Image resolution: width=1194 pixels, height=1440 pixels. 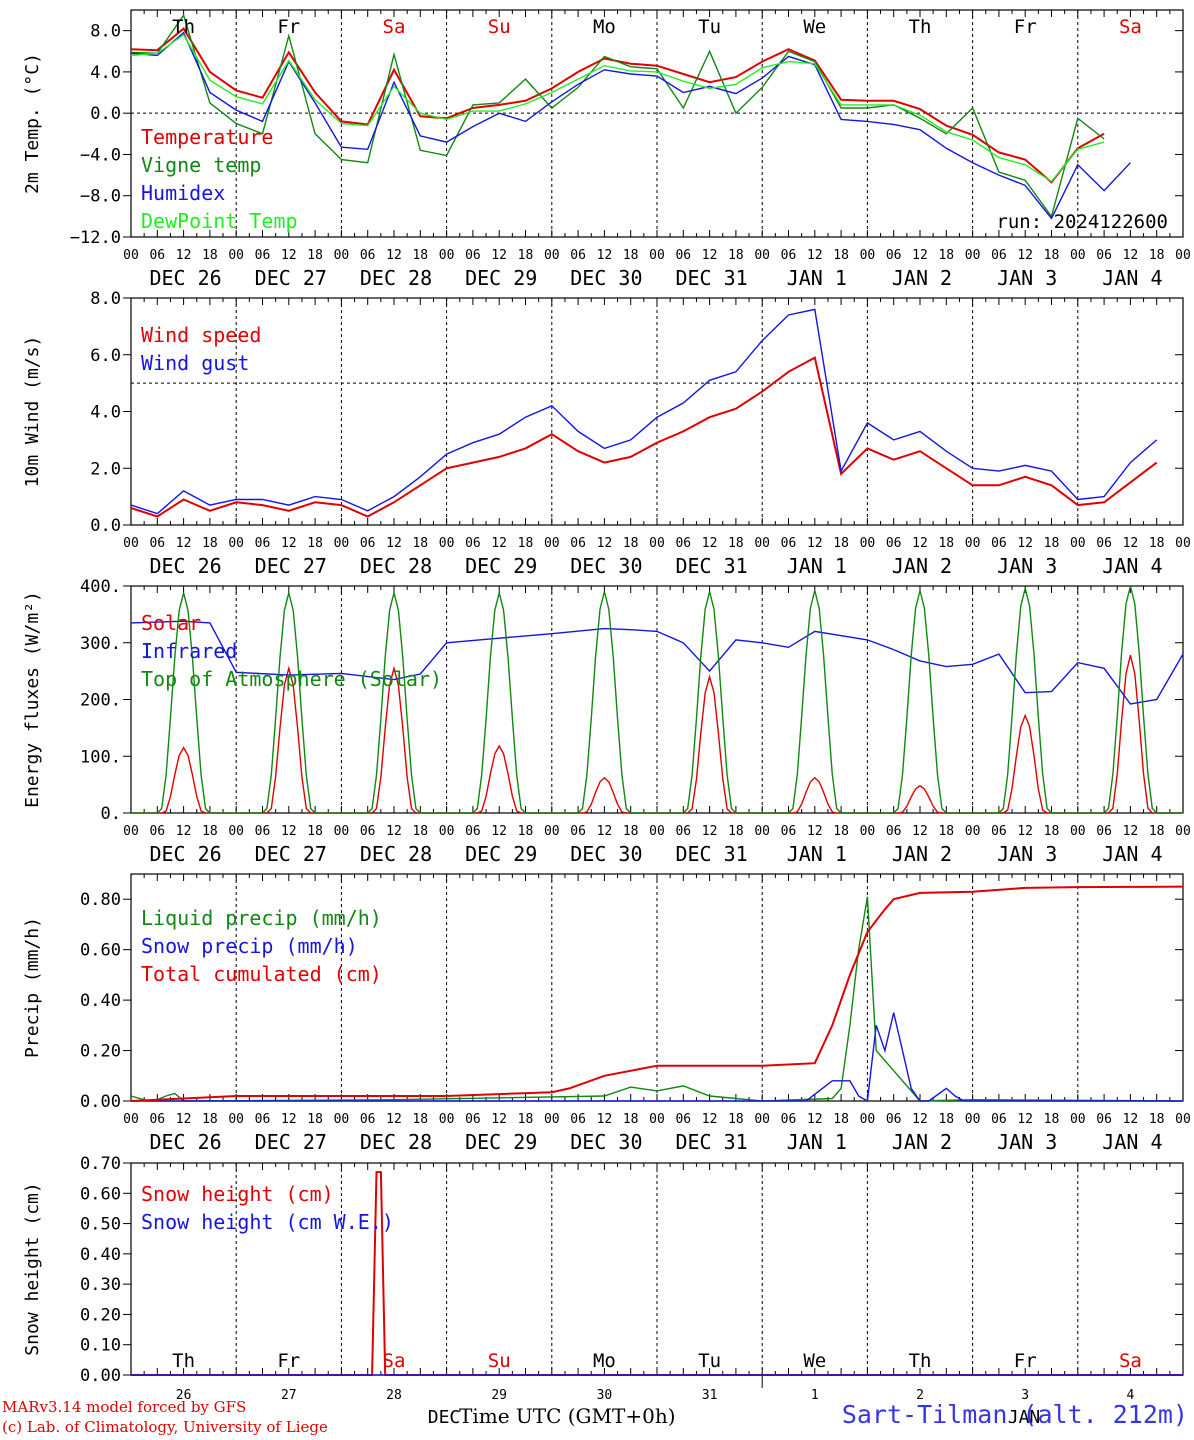 I want to click on model-credit: MARv3.14 model forced by GFS, so click(x=124, y=1407).